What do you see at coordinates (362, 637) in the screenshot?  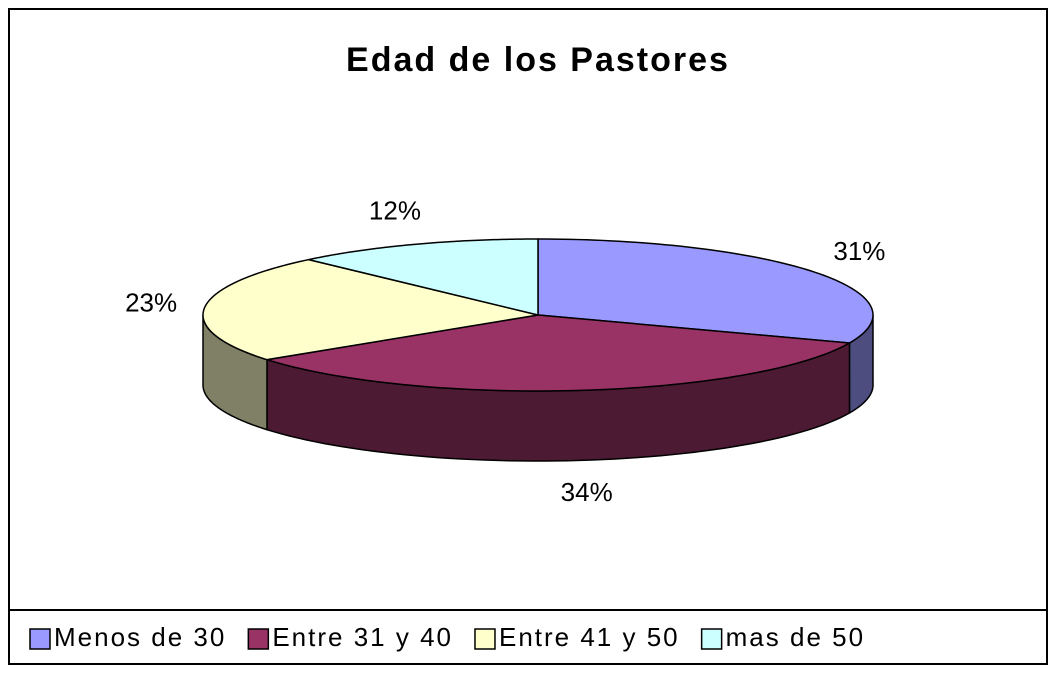 I see `legend-label: Entre 31 y 40` at bounding box center [362, 637].